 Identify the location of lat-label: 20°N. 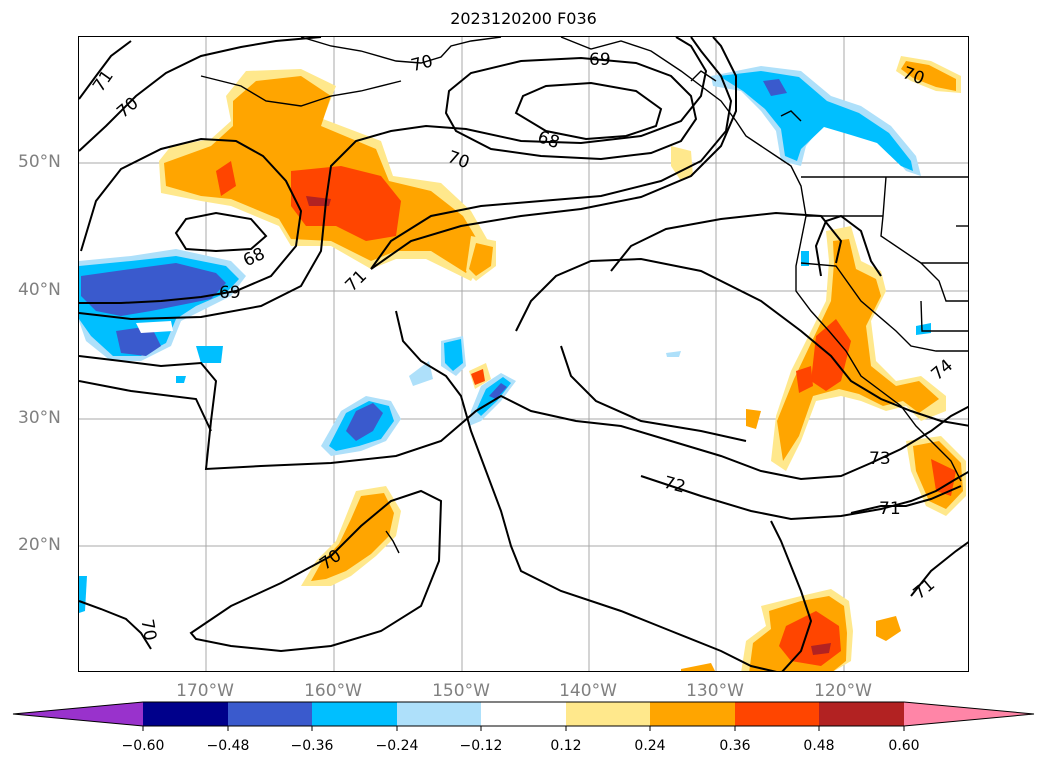
(39, 545).